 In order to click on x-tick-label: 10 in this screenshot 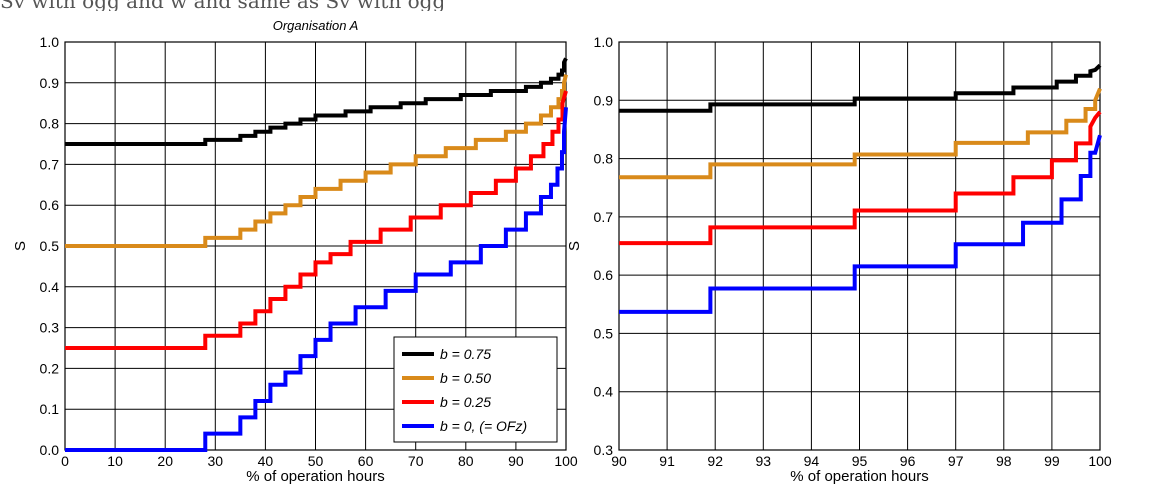, I will do `click(115, 461)`.